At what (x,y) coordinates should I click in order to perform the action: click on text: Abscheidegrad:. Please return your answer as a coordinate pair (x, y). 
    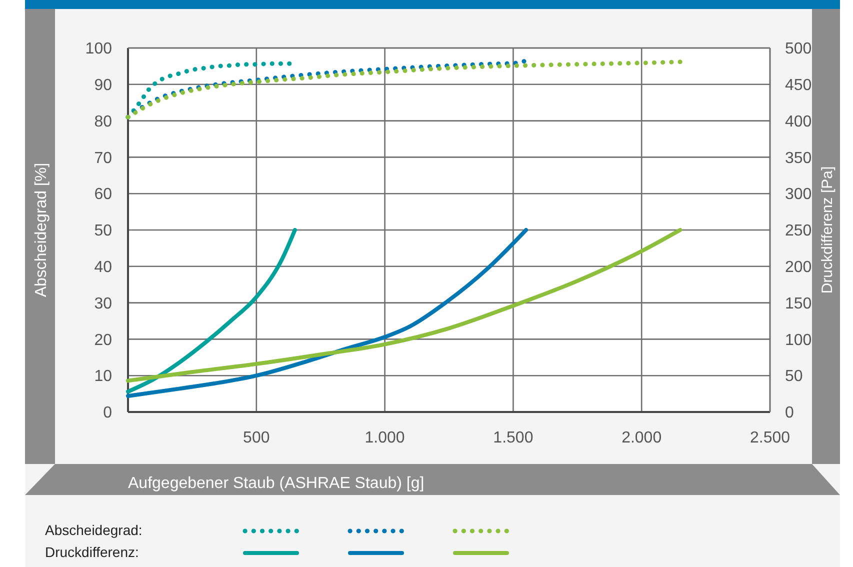
    Looking at the image, I should click on (93, 530).